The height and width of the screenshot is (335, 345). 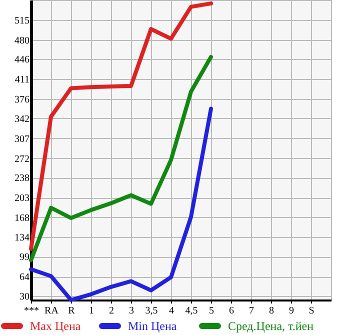 I want to click on y-tick-label: 238, so click(x=22, y=178).